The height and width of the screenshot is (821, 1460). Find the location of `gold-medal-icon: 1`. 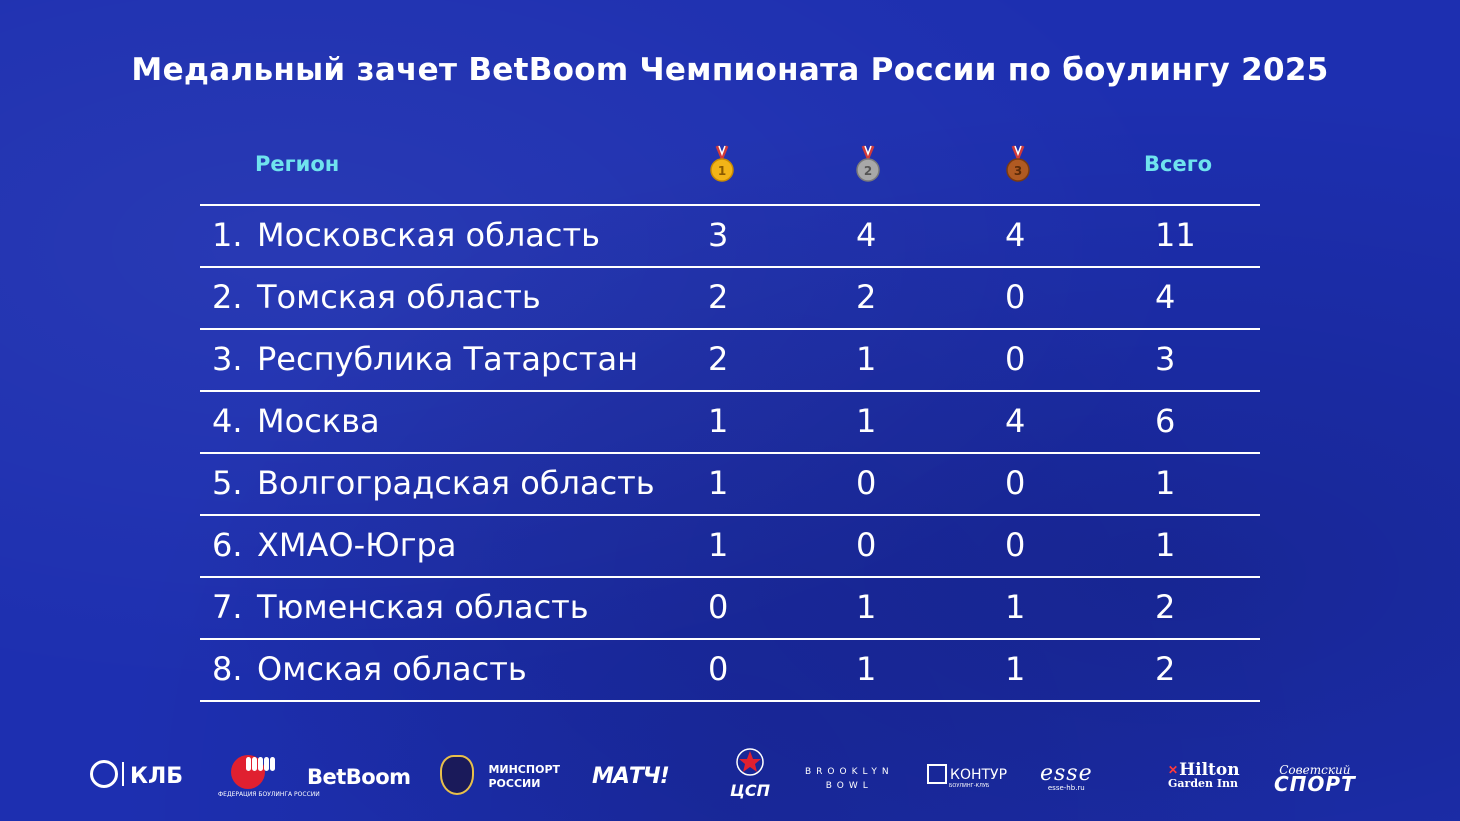

gold-medal-icon: 1 is located at coordinates (722, 163).